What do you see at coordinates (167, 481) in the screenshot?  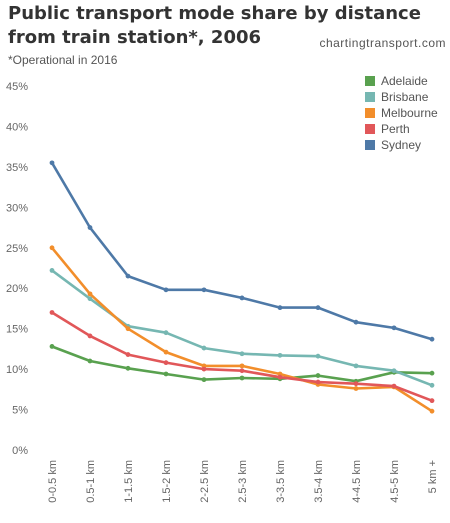 I see `x-tick-label: 1.5-2 km` at bounding box center [167, 481].